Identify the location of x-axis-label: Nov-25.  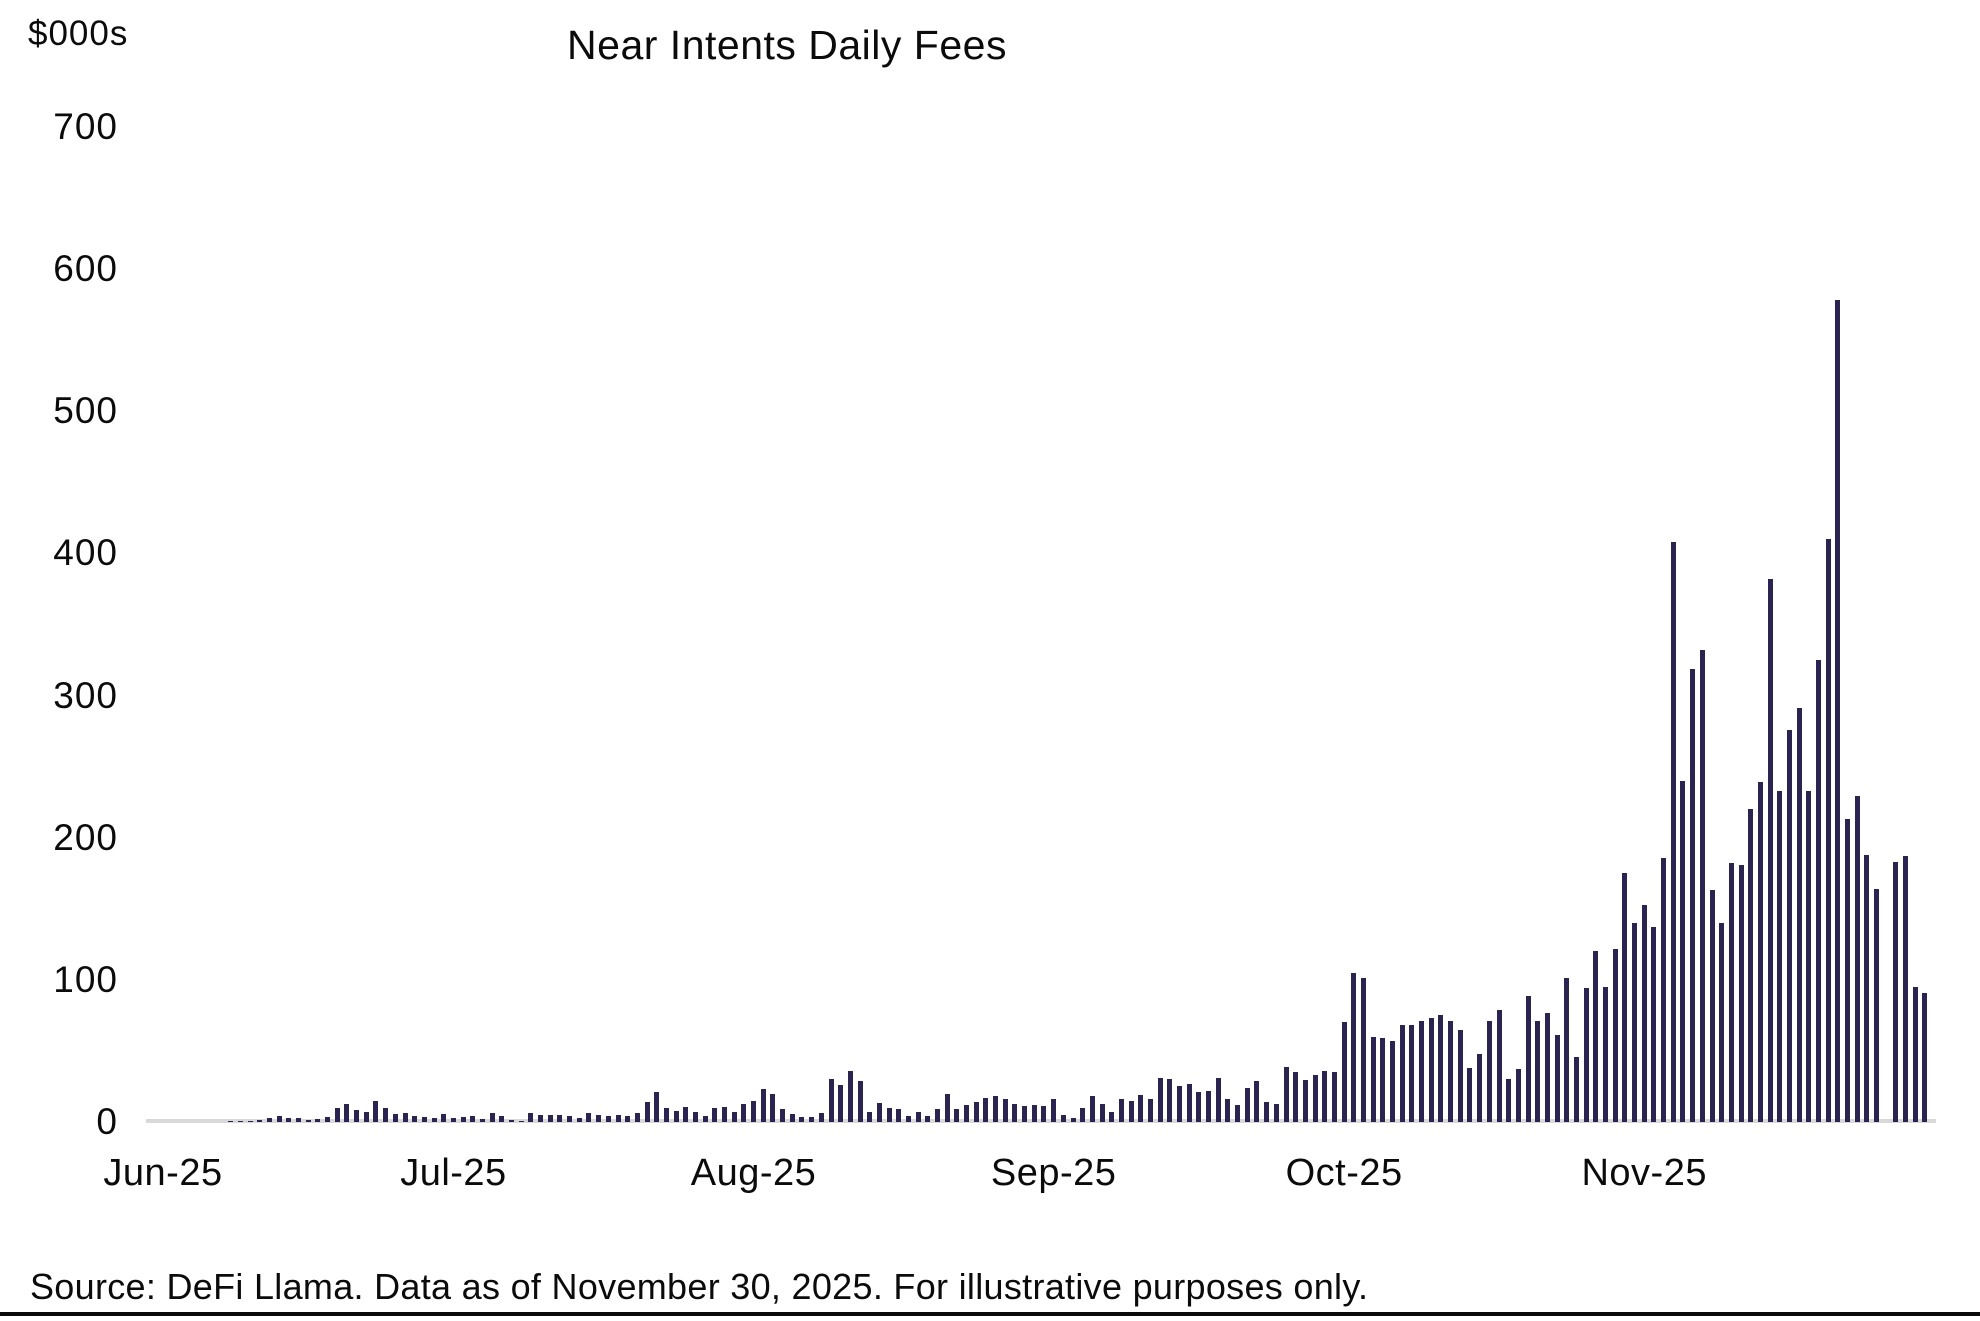
(1644, 1173).